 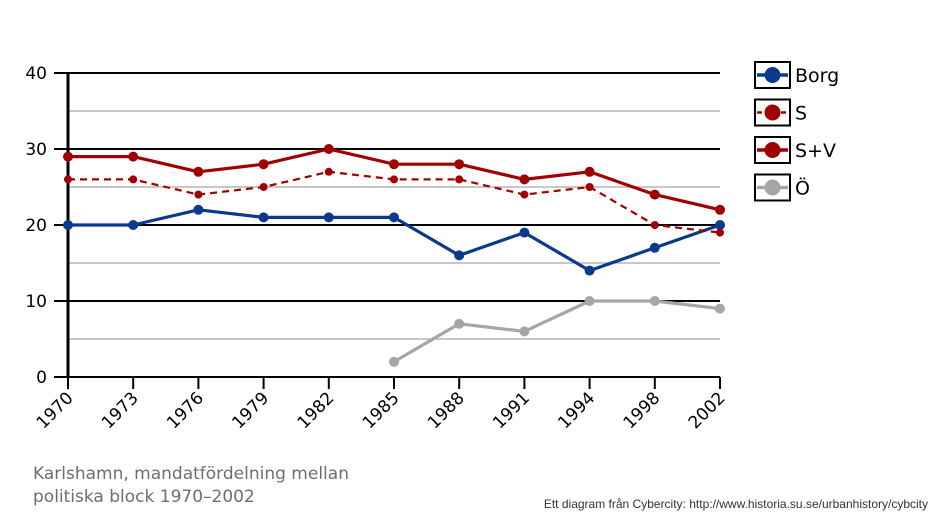 What do you see at coordinates (557, 331) in the screenshot?
I see `series-line-Ö` at bounding box center [557, 331].